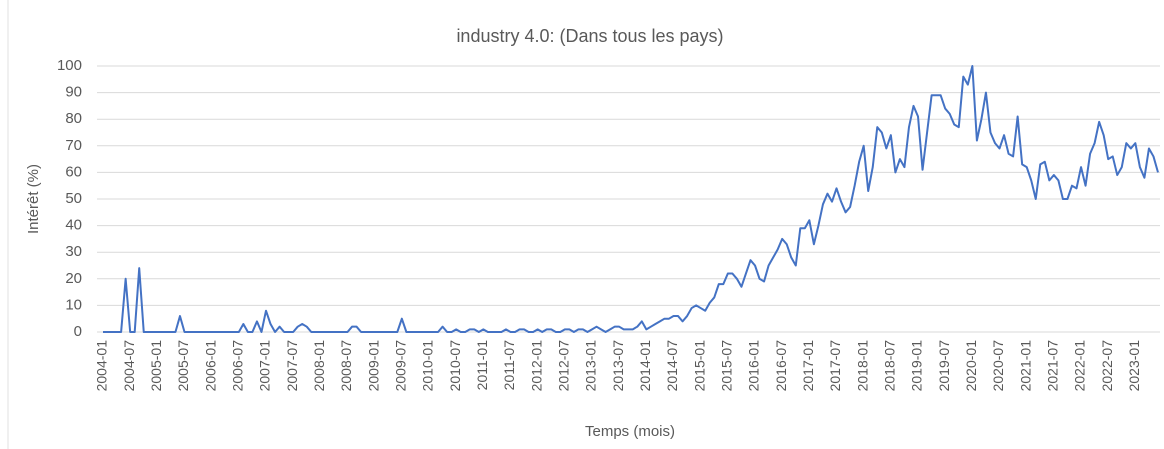 Image resolution: width=1164 pixels, height=449 pixels. Describe the element at coordinates (73, 225) in the screenshot. I see `y-tick-label: 40` at that location.